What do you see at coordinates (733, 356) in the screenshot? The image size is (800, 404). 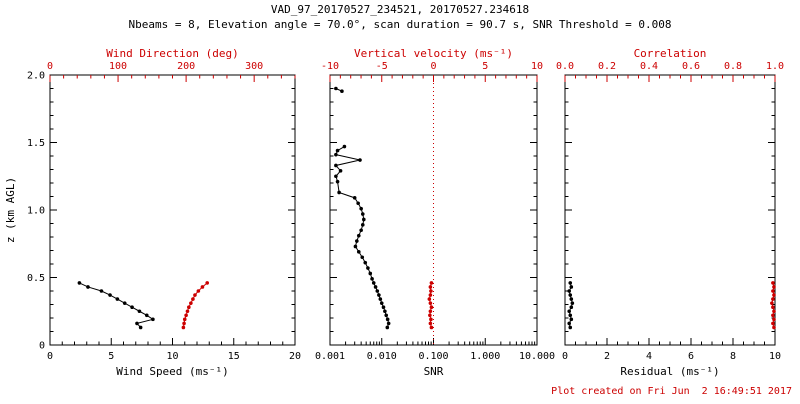 I see `svg-text: 8` at bounding box center [733, 356].